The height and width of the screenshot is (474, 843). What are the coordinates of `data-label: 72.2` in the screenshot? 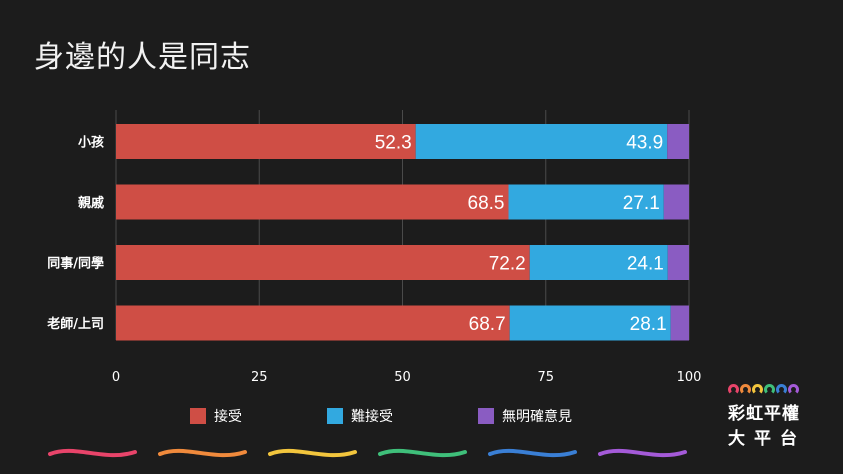 It's located at (507, 264).